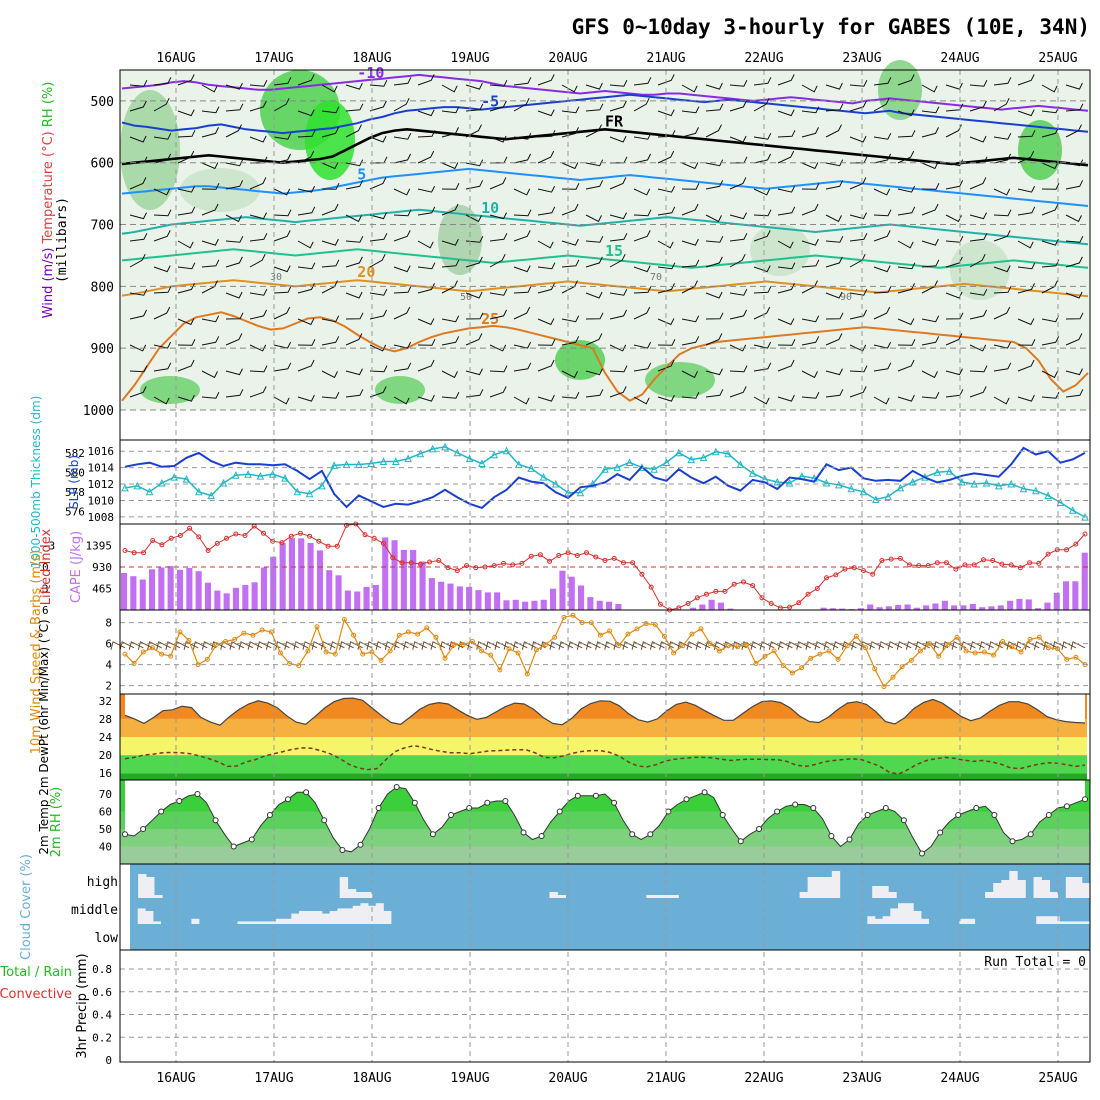 This screenshot has height=1100, width=1100. Describe the element at coordinates (101, 517) in the screenshot. I see `slp-tick-label: 1008` at that location.